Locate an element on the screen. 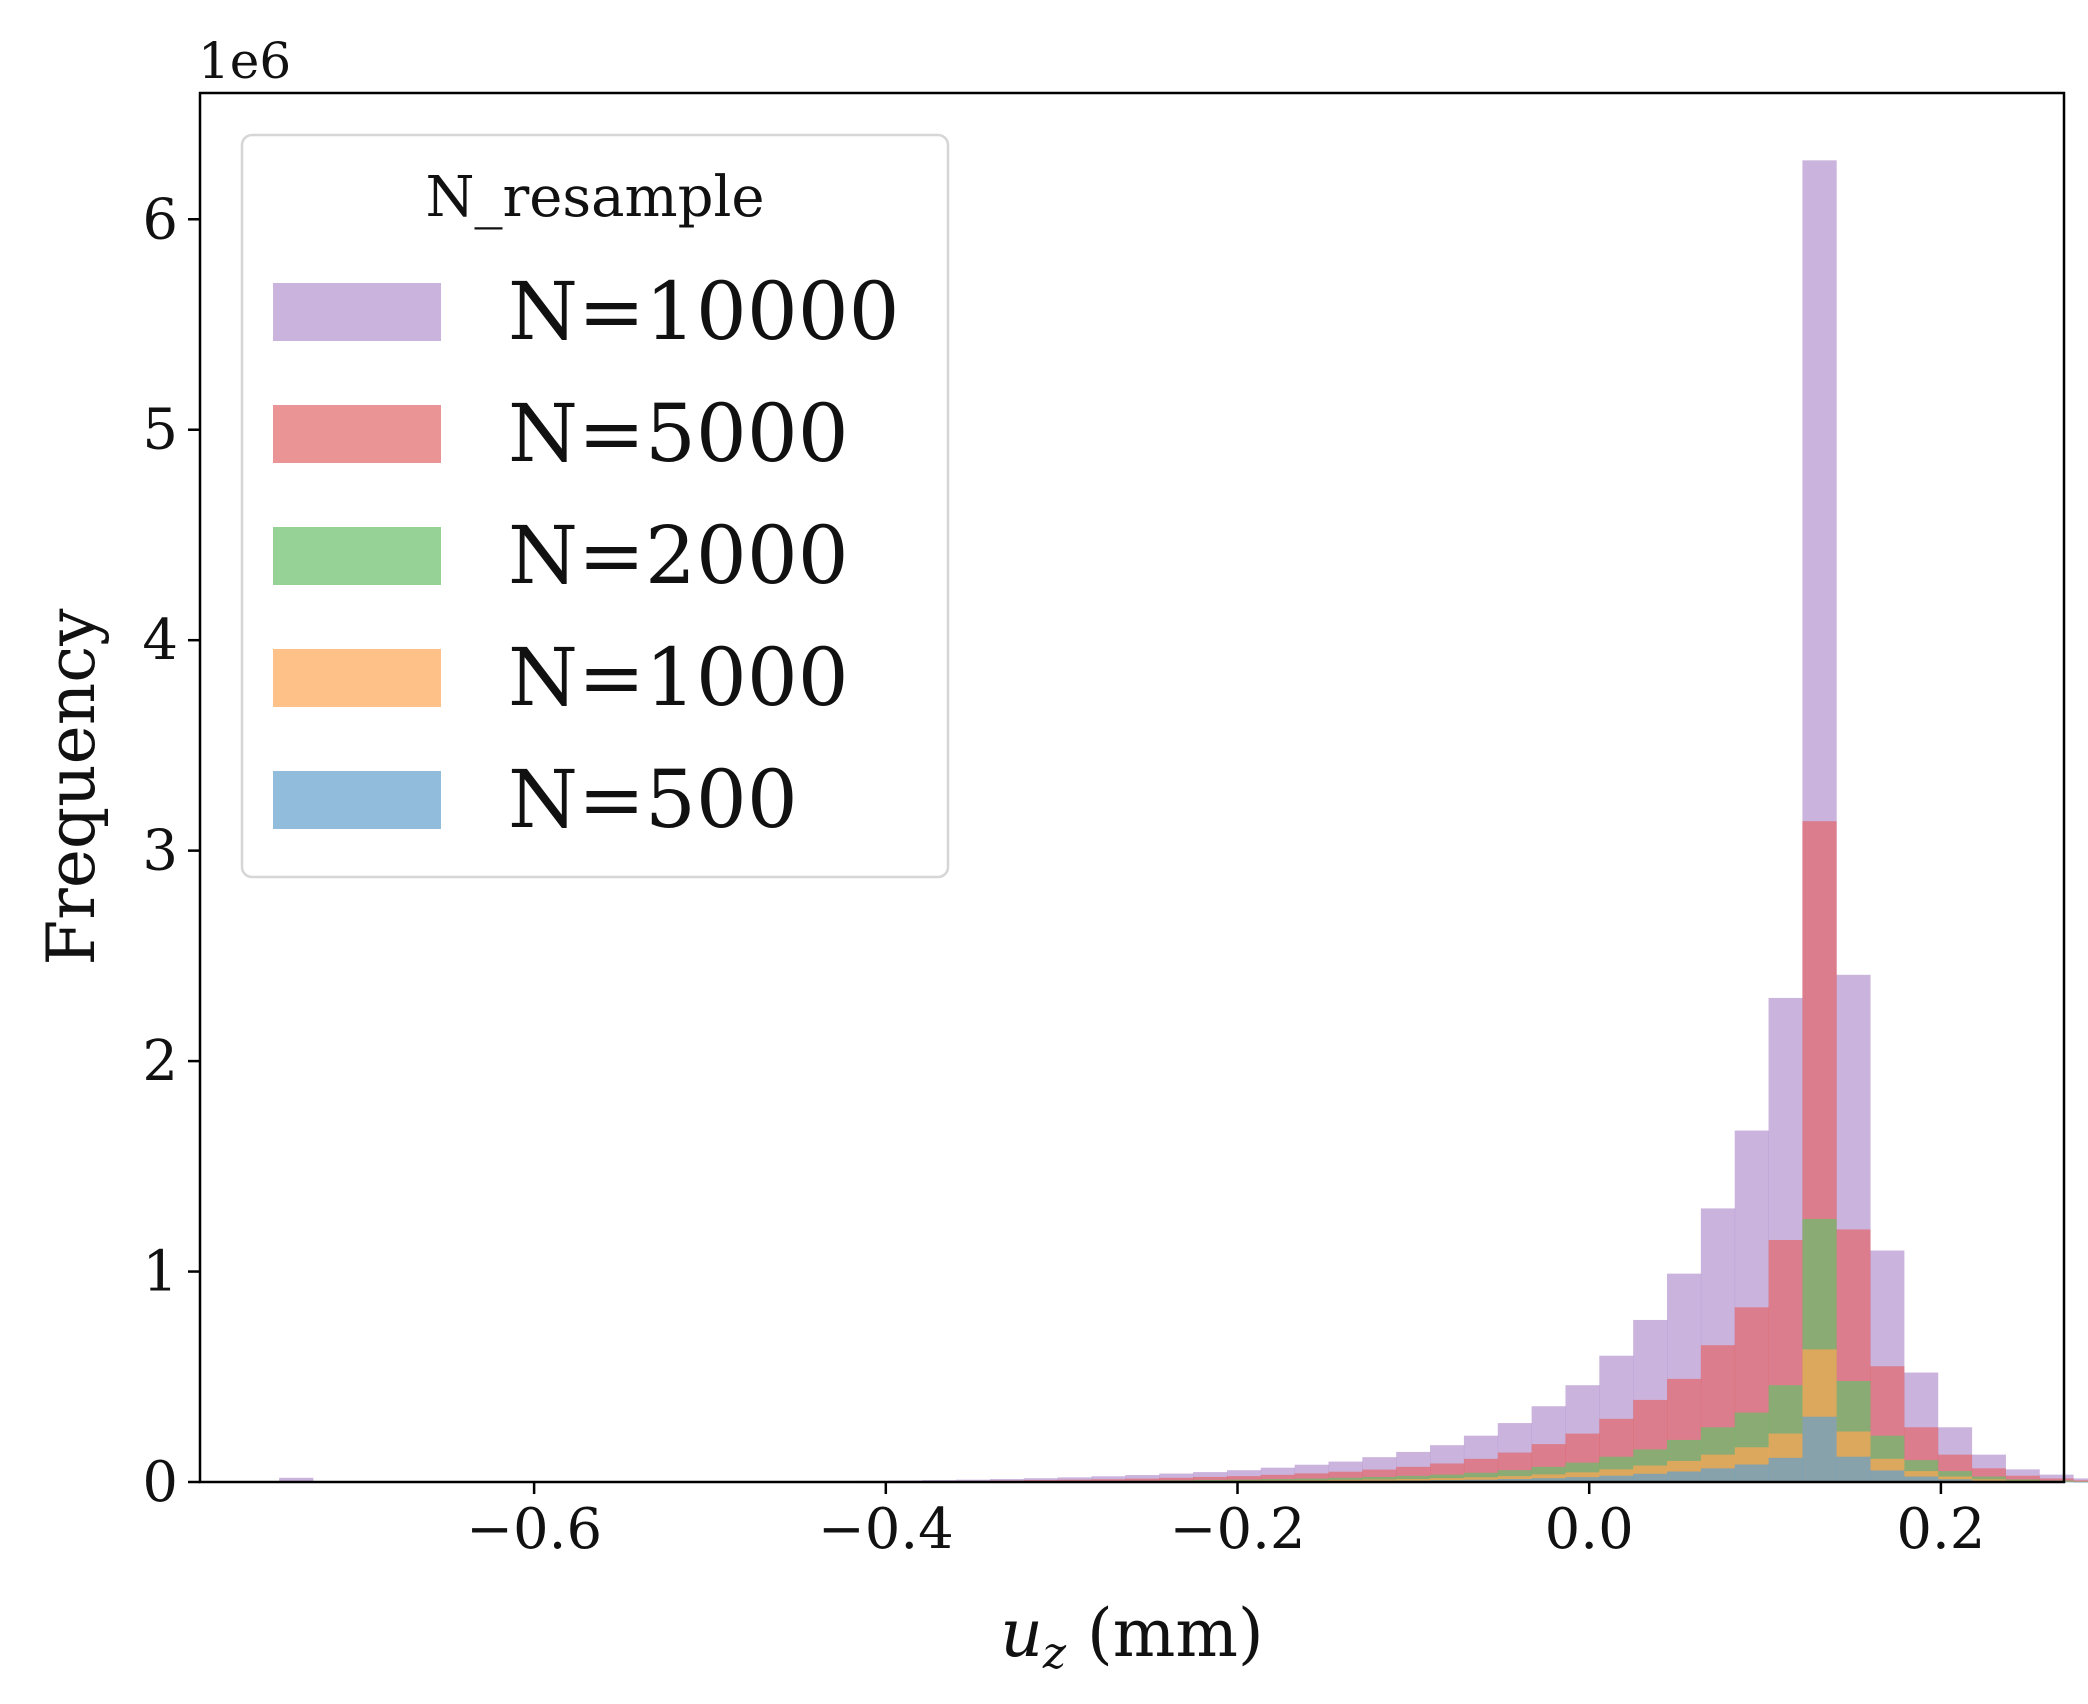 This screenshot has height=1704, width=2088. bar-N=10000-24 is located at coordinates (1108, 1479).